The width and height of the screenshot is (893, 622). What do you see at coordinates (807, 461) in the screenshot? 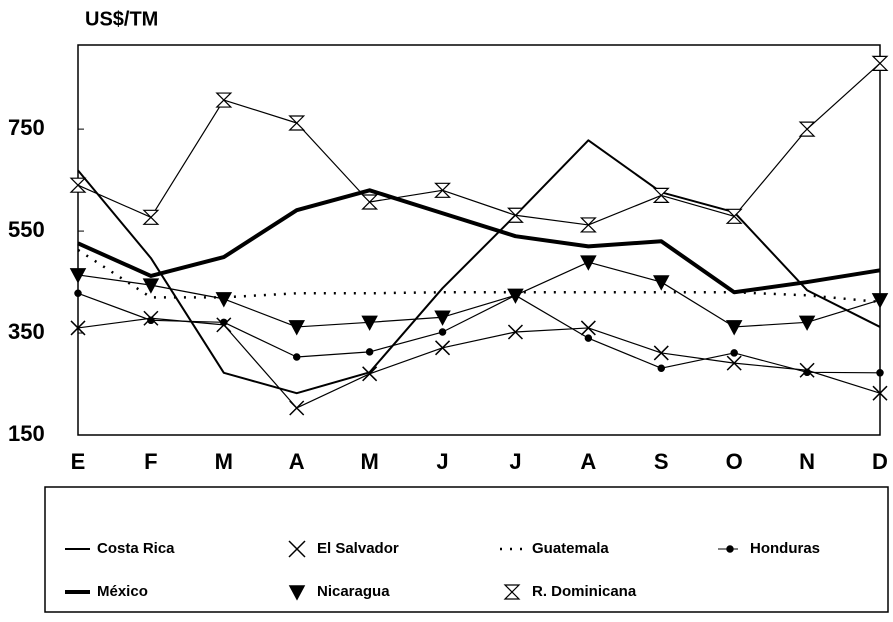
I see `x-tick-label: N` at bounding box center [807, 461].